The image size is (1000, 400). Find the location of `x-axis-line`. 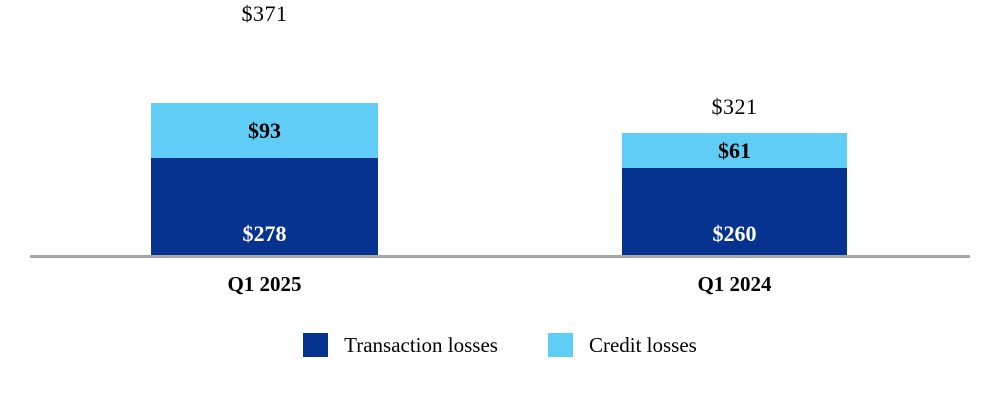

x-axis-line is located at coordinates (500, 256).